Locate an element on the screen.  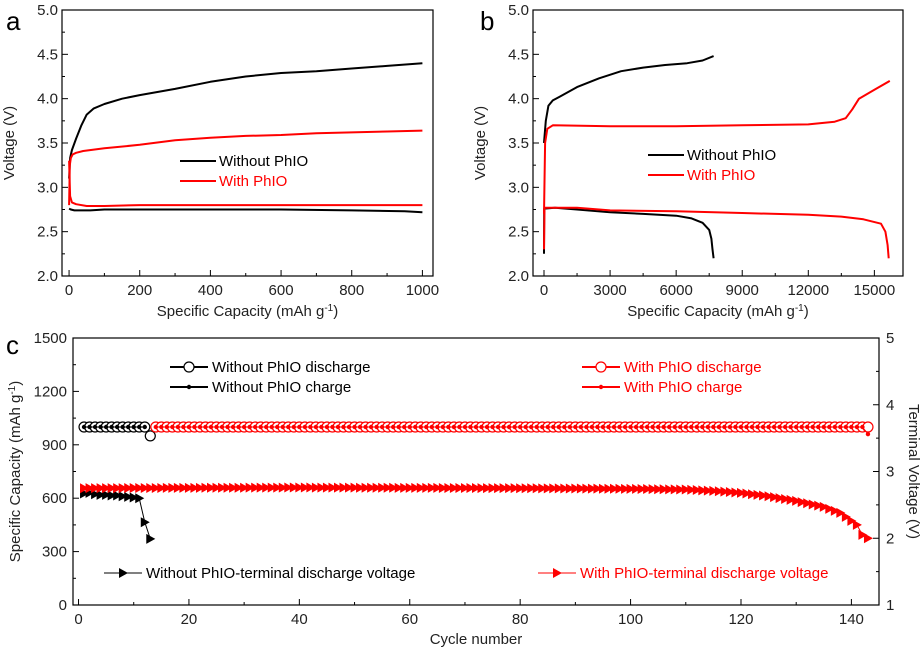
panel-letter: b is located at coordinates (487, 21).